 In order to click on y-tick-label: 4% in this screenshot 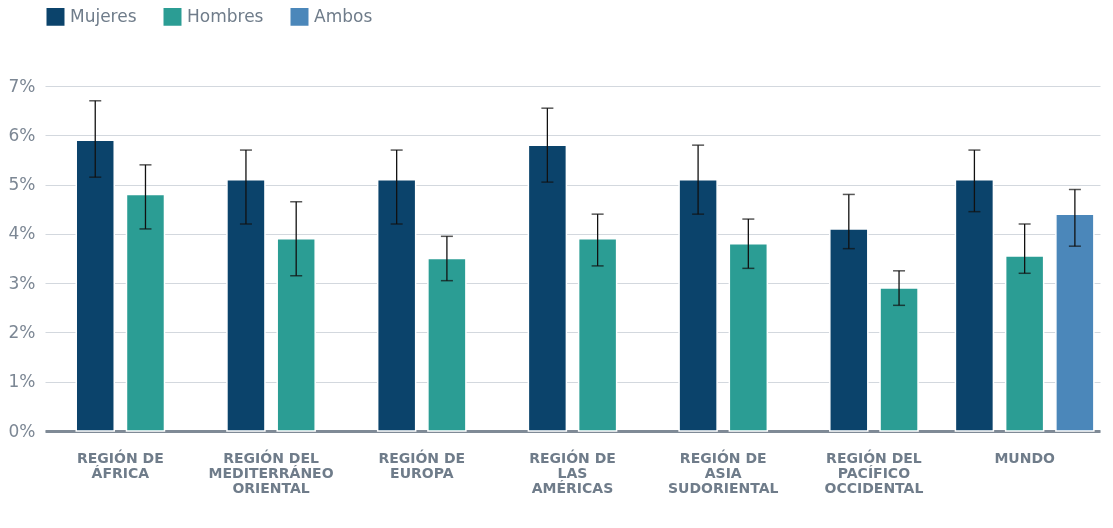, I will do `click(22, 233)`.